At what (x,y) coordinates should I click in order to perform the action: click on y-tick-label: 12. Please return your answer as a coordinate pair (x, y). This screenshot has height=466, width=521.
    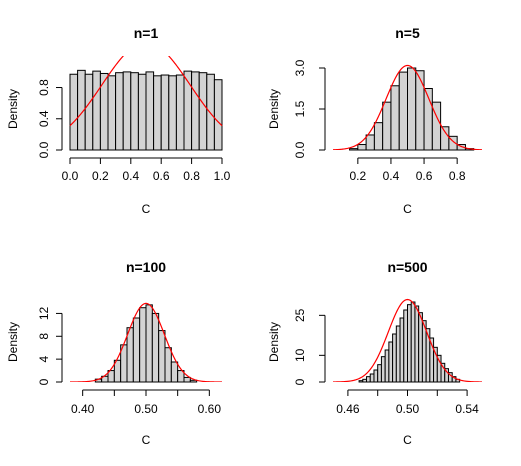
    Looking at the image, I should click on (44, 313).